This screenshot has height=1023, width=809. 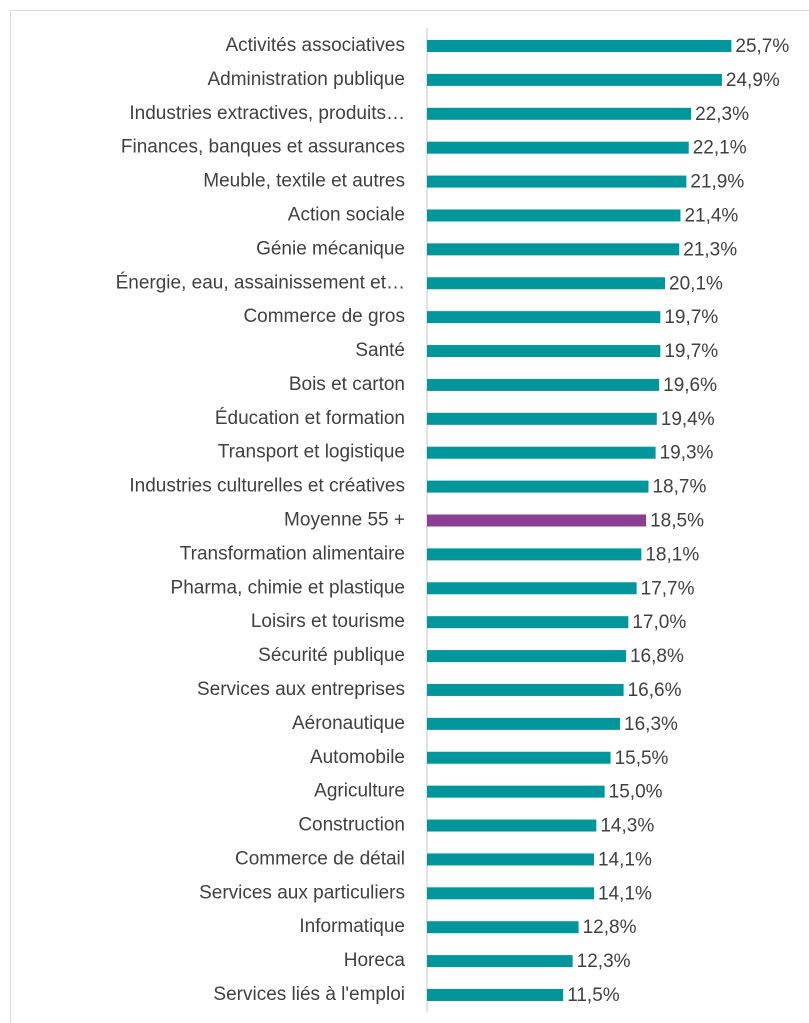 What do you see at coordinates (610, 927) in the screenshot?
I see `value-label: 12,8%` at bounding box center [610, 927].